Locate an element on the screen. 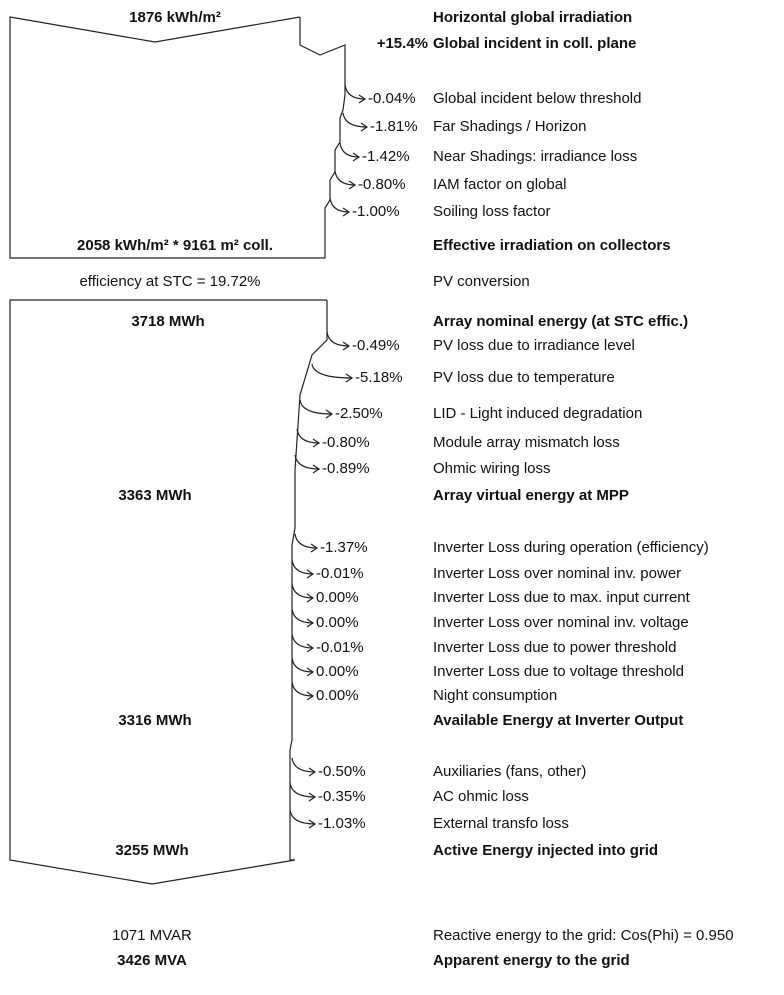 The image size is (784, 995). row-value: 3718 MWh is located at coordinates (167, 321).